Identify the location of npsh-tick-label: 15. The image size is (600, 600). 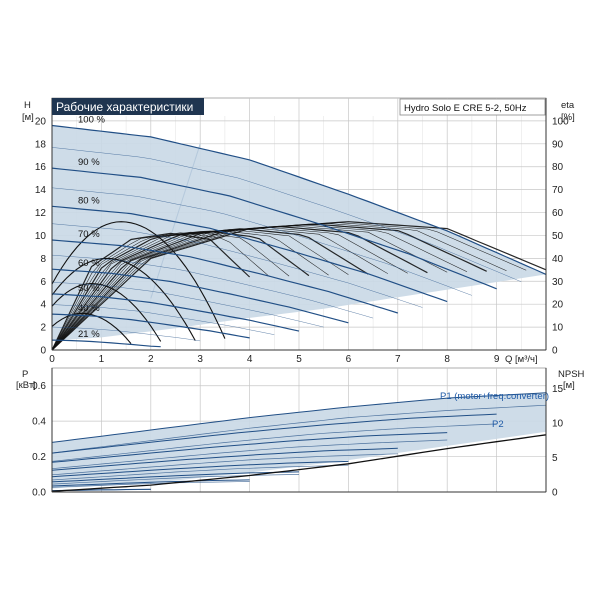
(558, 389).